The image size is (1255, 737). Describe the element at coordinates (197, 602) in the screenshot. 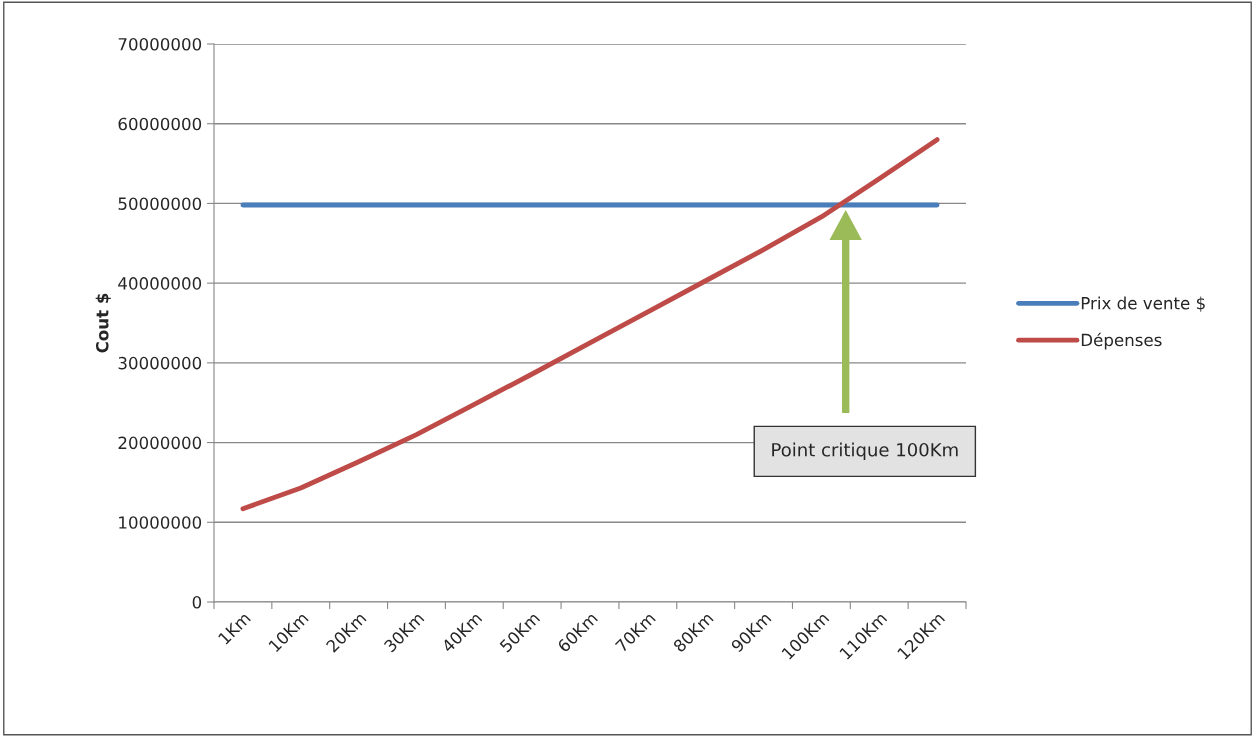

I see `y-tick-label: 0` at that location.